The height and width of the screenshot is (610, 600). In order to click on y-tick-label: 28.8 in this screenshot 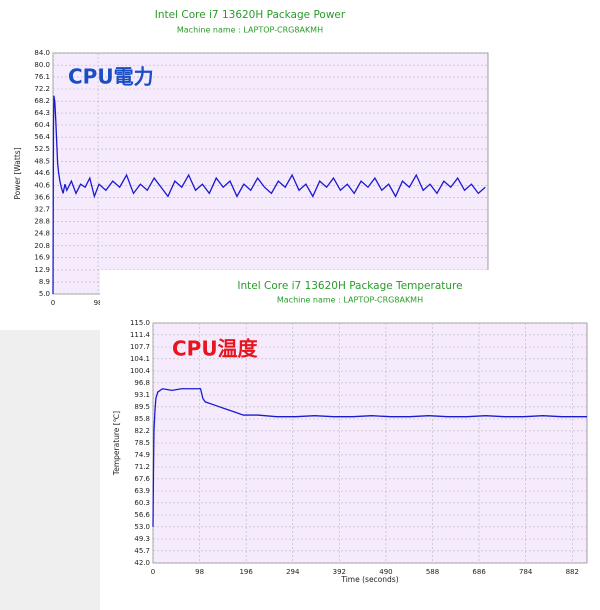, I will do `click(42, 221)`.